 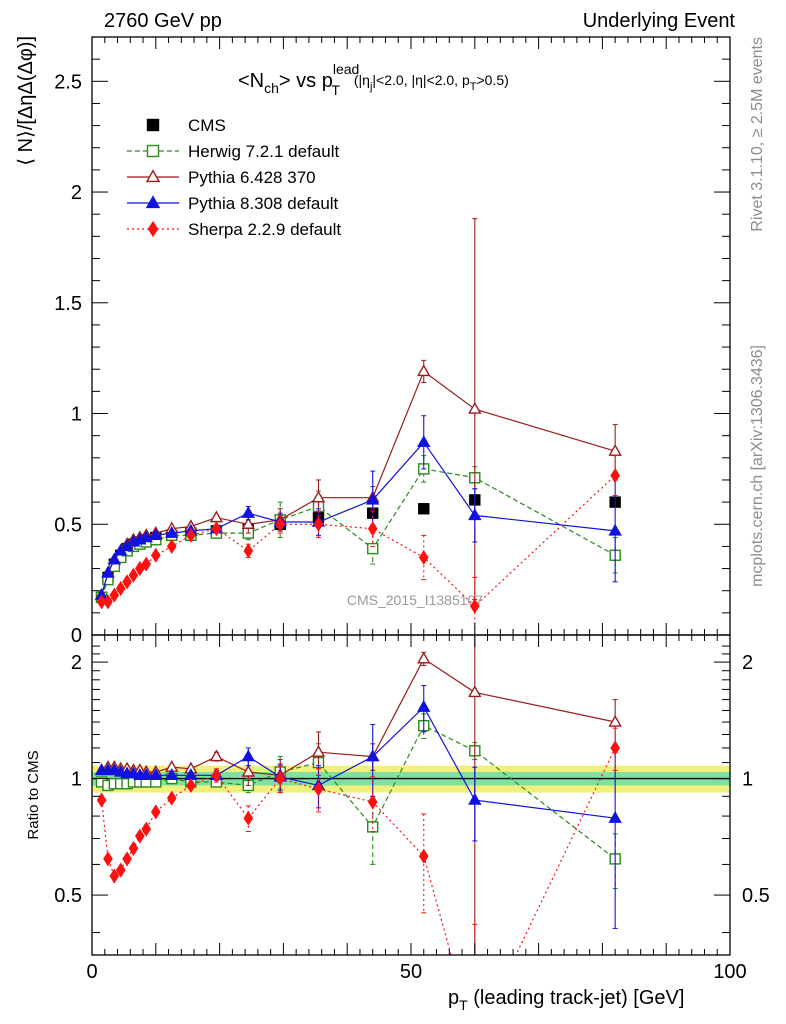 I want to click on legend-label: CMS, so click(x=207, y=125).